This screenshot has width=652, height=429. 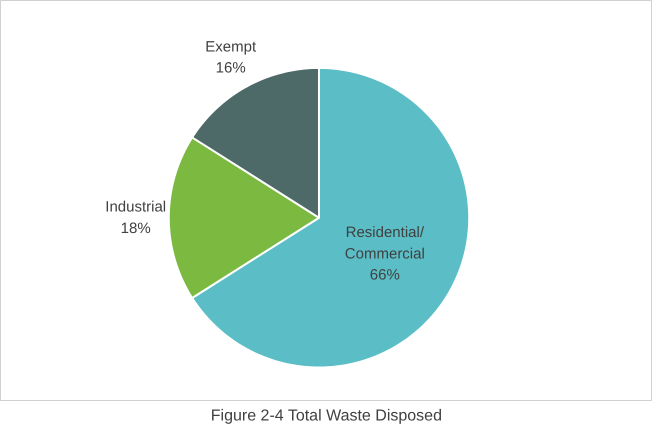 I want to click on slice-label: Exempt, so click(x=231, y=47).